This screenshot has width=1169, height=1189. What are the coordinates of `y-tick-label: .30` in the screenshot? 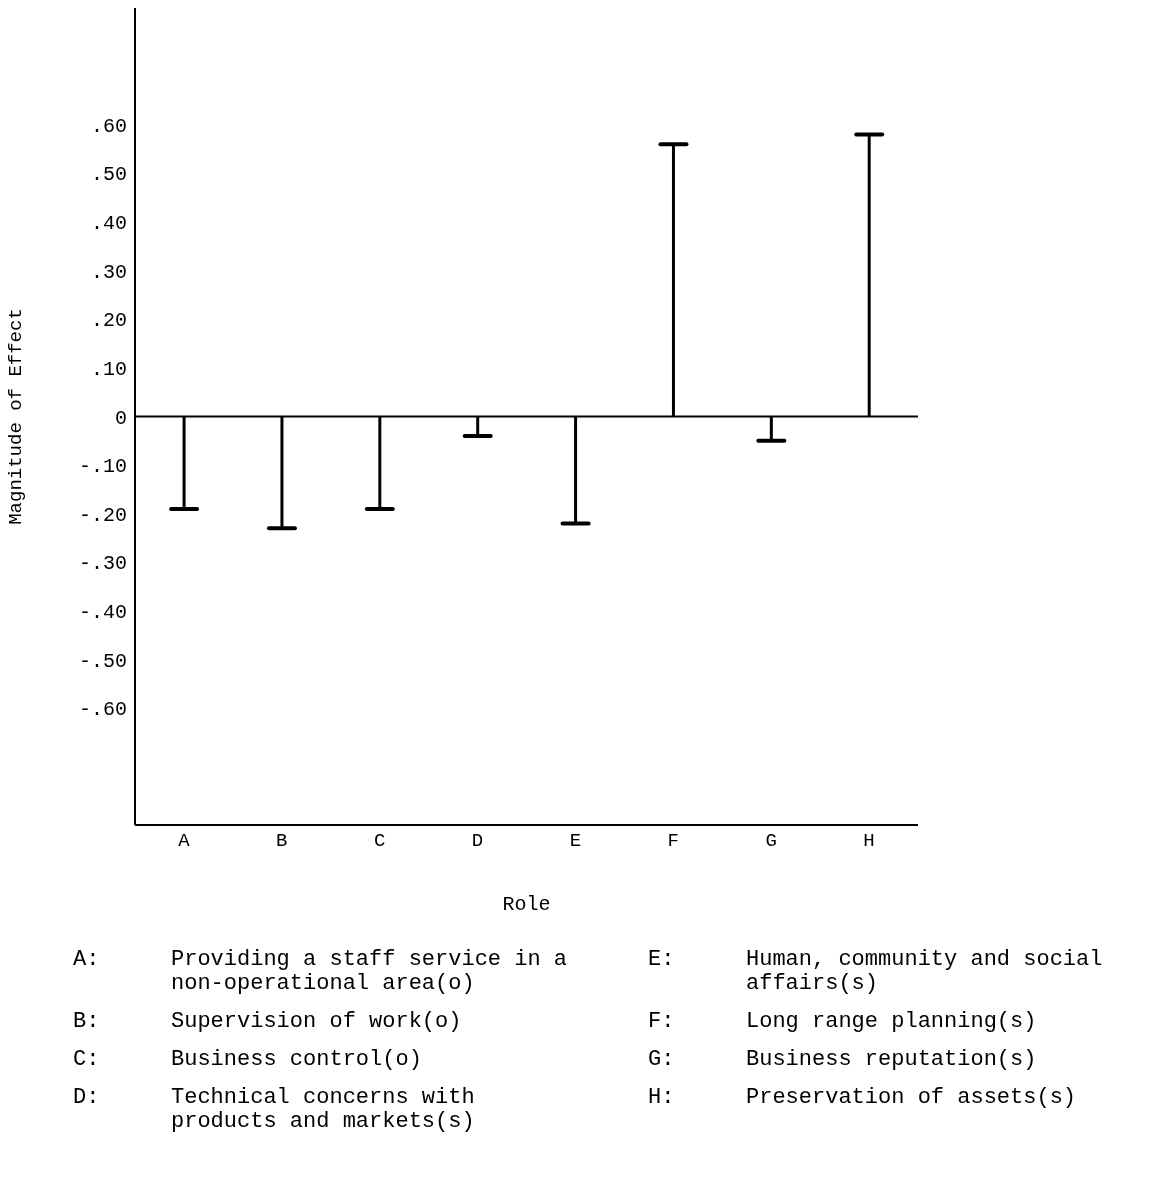 It's located at (108, 272).